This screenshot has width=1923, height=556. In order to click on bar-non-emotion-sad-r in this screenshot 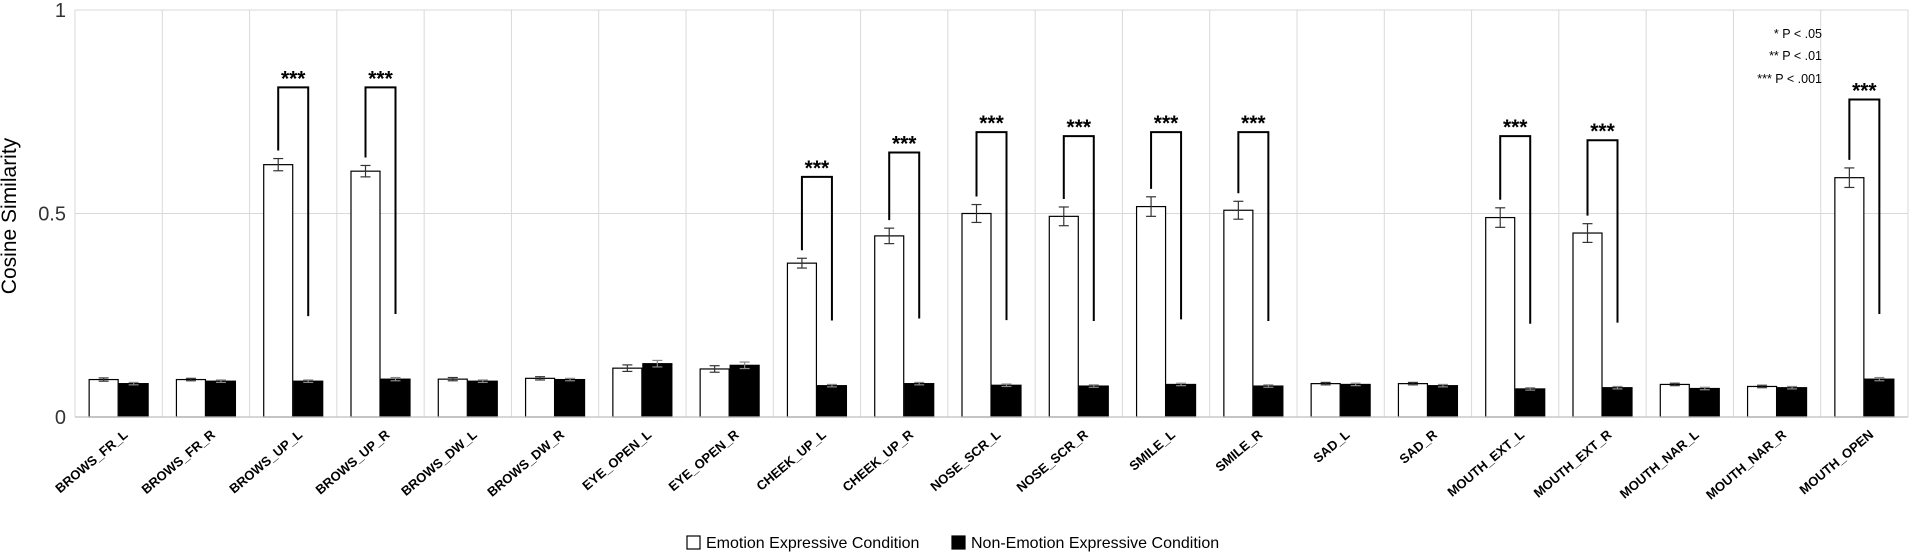, I will do `click(1443, 401)`.